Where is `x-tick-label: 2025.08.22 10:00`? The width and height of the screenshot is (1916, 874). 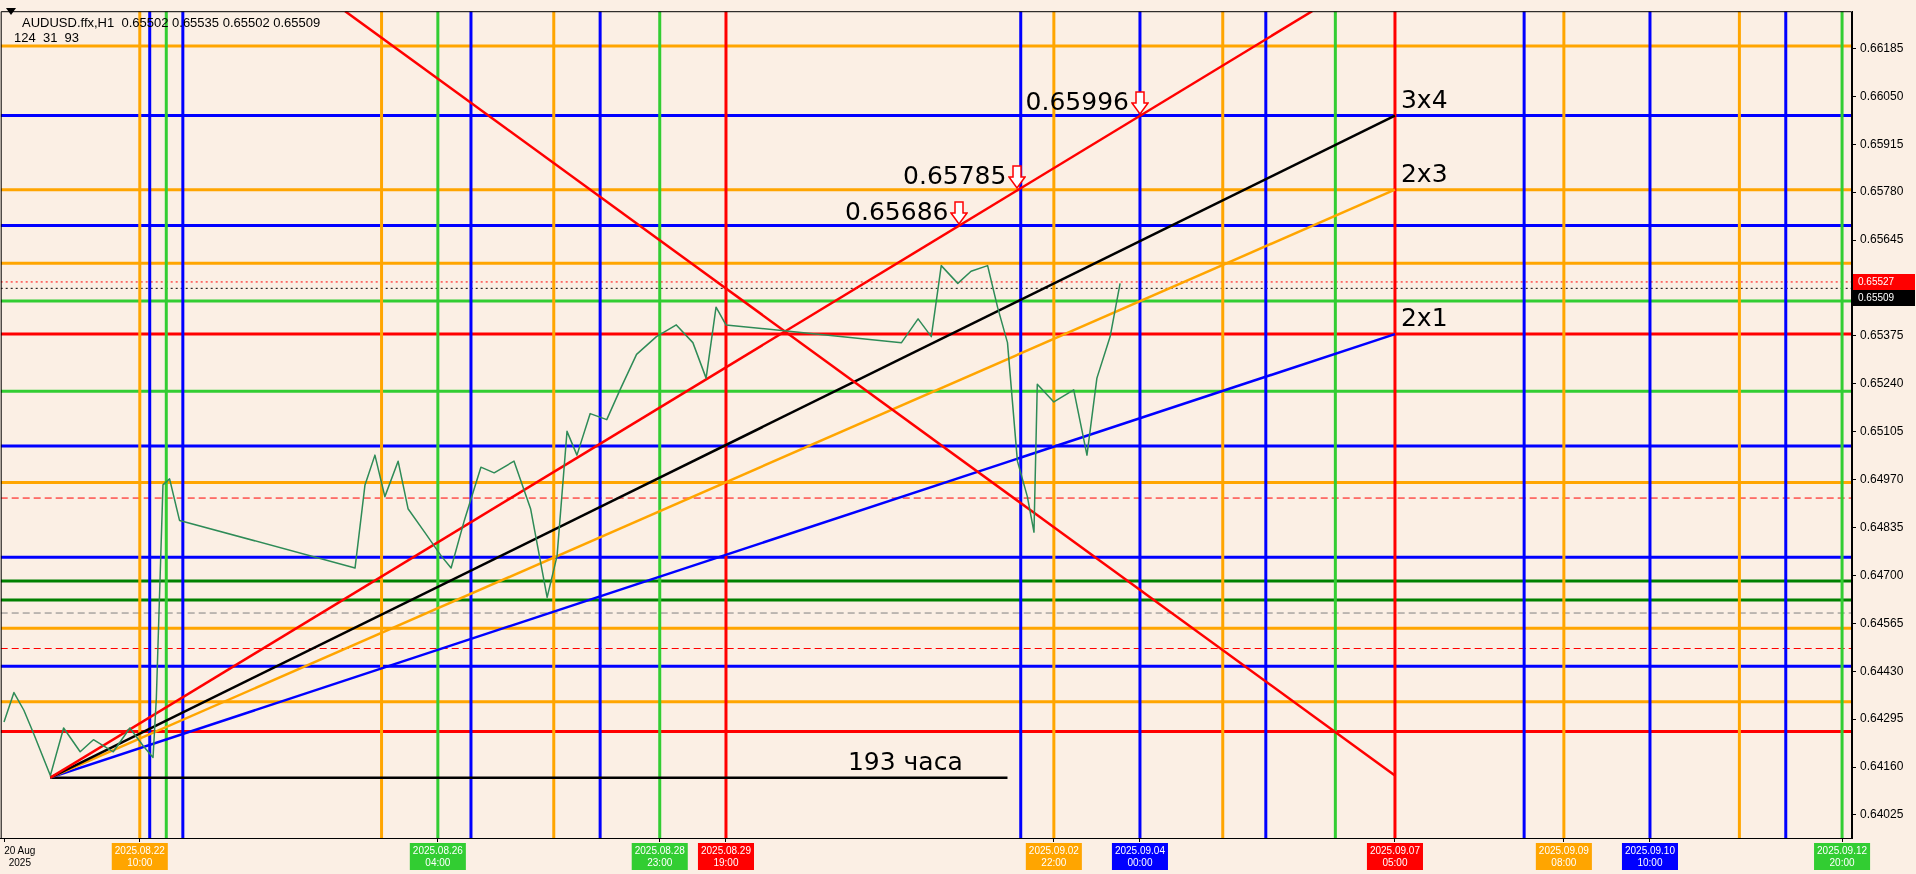
x-tick-label: 2025.08.22 10:00 is located at coordinates (140, 856).